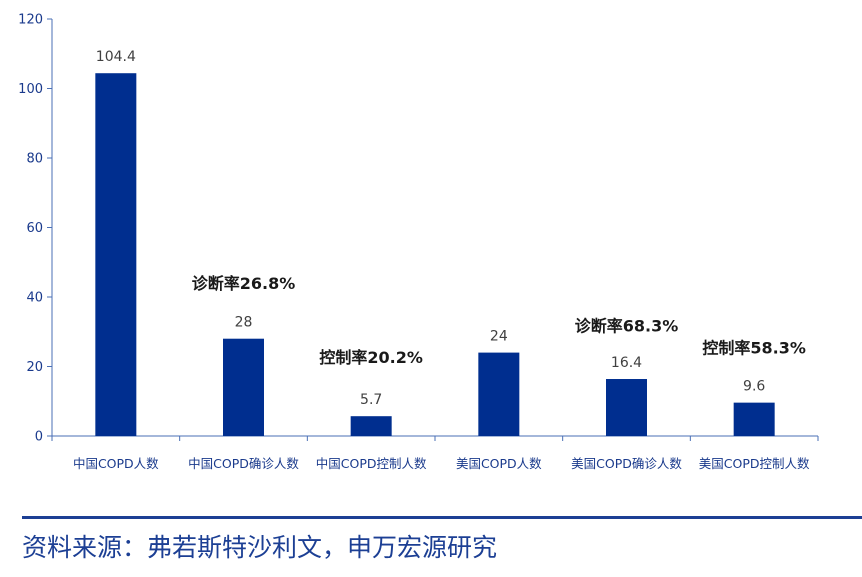 The image size is (862, 577). I want to click on data-label: 16.4, so click(626, 363).